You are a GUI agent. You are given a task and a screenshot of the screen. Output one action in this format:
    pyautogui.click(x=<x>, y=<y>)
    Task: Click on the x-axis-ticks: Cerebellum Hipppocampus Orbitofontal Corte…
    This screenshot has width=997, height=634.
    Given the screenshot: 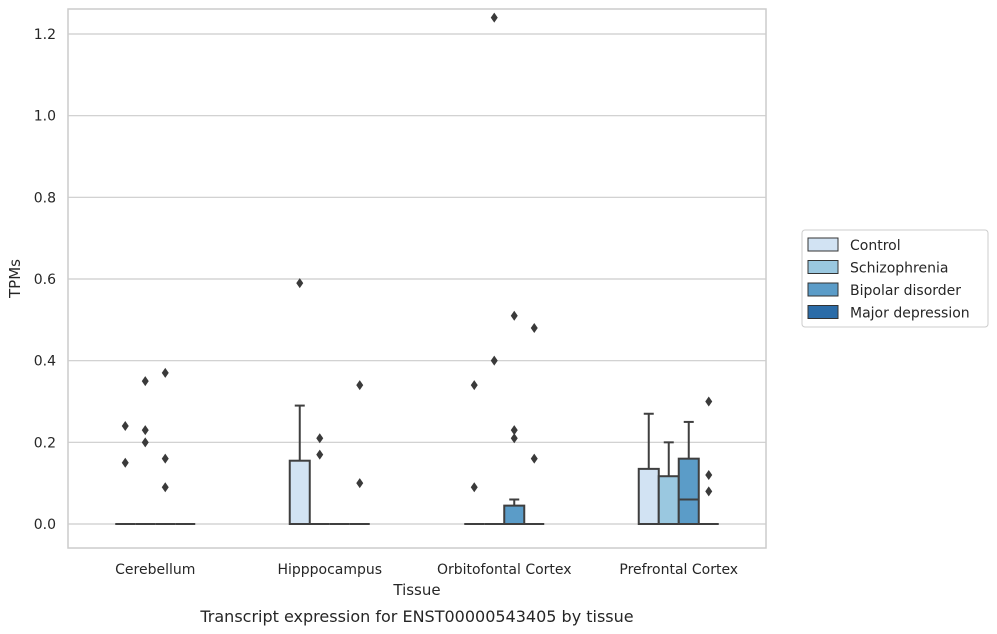 What is the action you would take?
    pyautogui.click(x=426, y=570)
    